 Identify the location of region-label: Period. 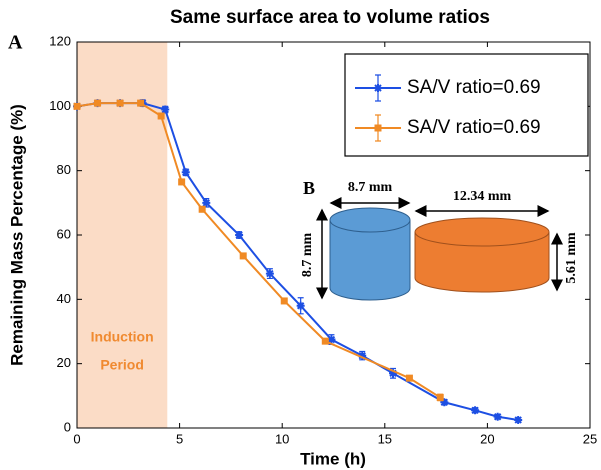
(122, 365).